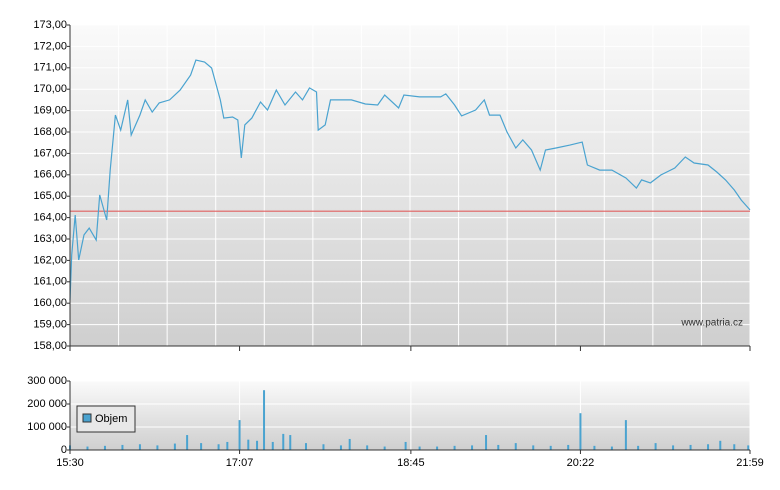 The image size is (780, 490). Describe the element at coordinates (47, 404) in the screenshot. I see `y2-tick-label: 200 000` at that location.